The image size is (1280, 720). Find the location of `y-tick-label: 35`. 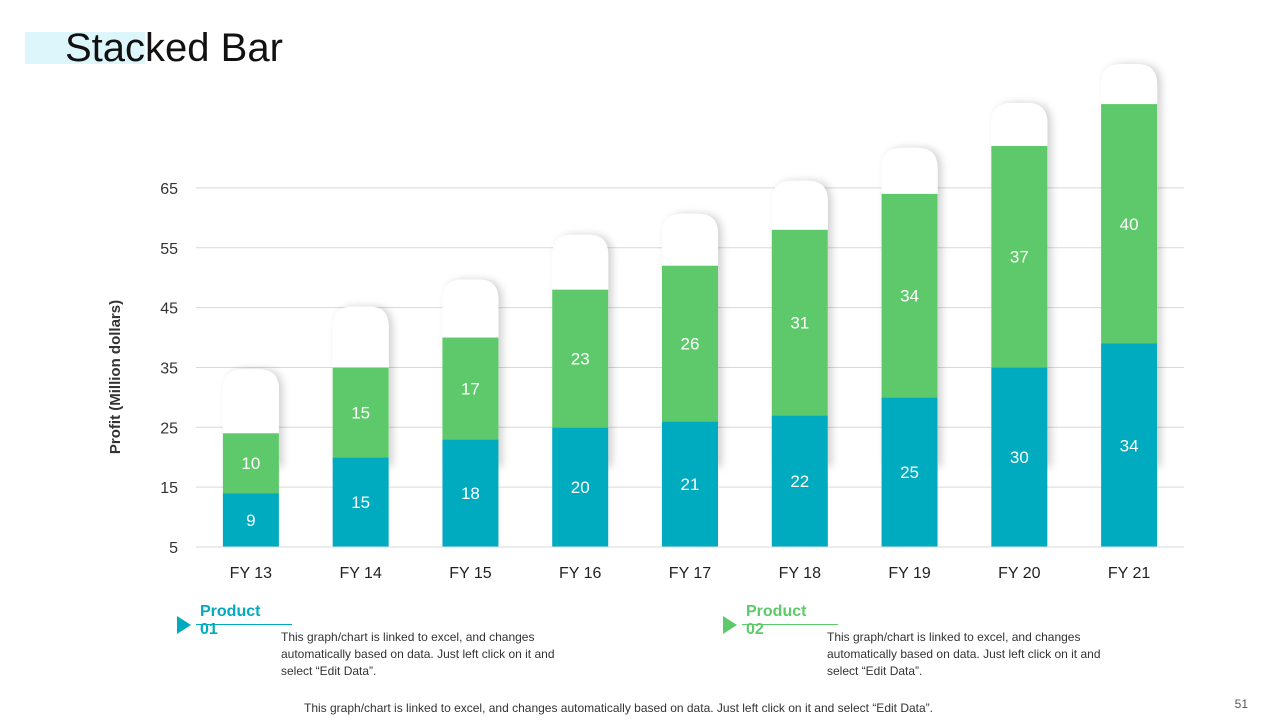

y-tick-label: 35 is located at coordinates (169, 368).